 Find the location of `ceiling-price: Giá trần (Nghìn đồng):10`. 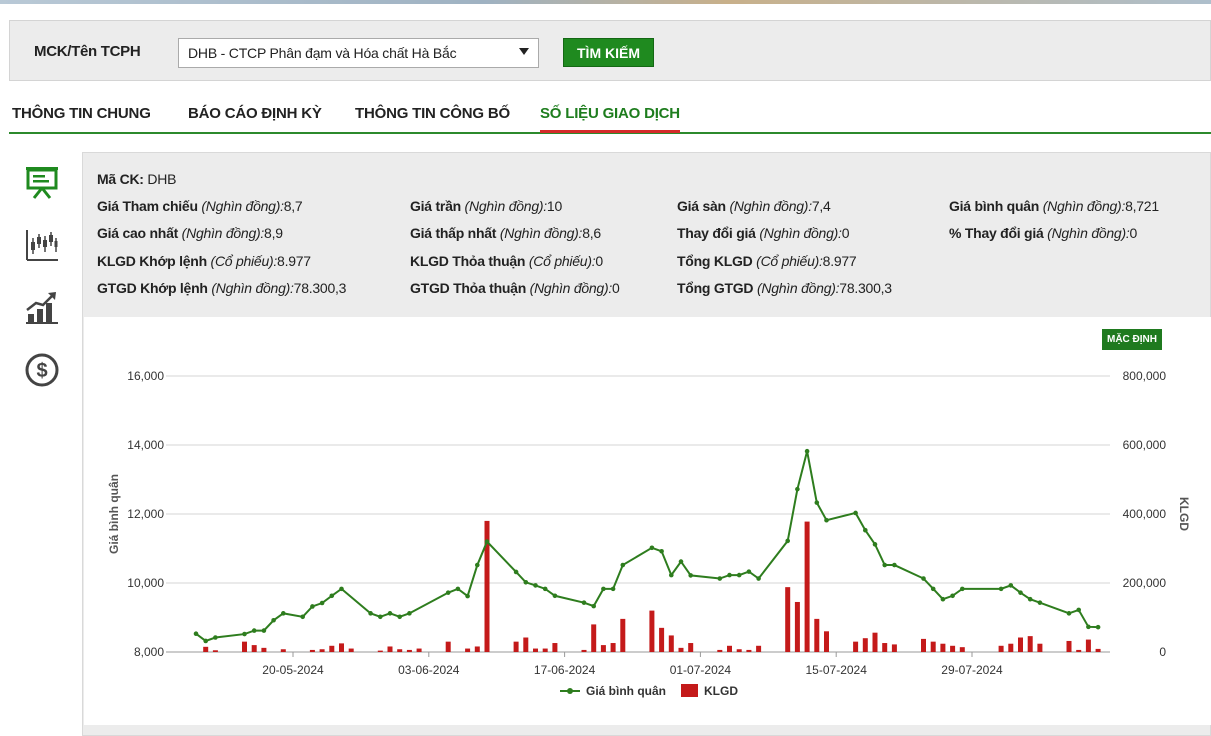

ceiling-price: Giá trần (Nghìn đồng):10 is located at coordinates (486, 206).